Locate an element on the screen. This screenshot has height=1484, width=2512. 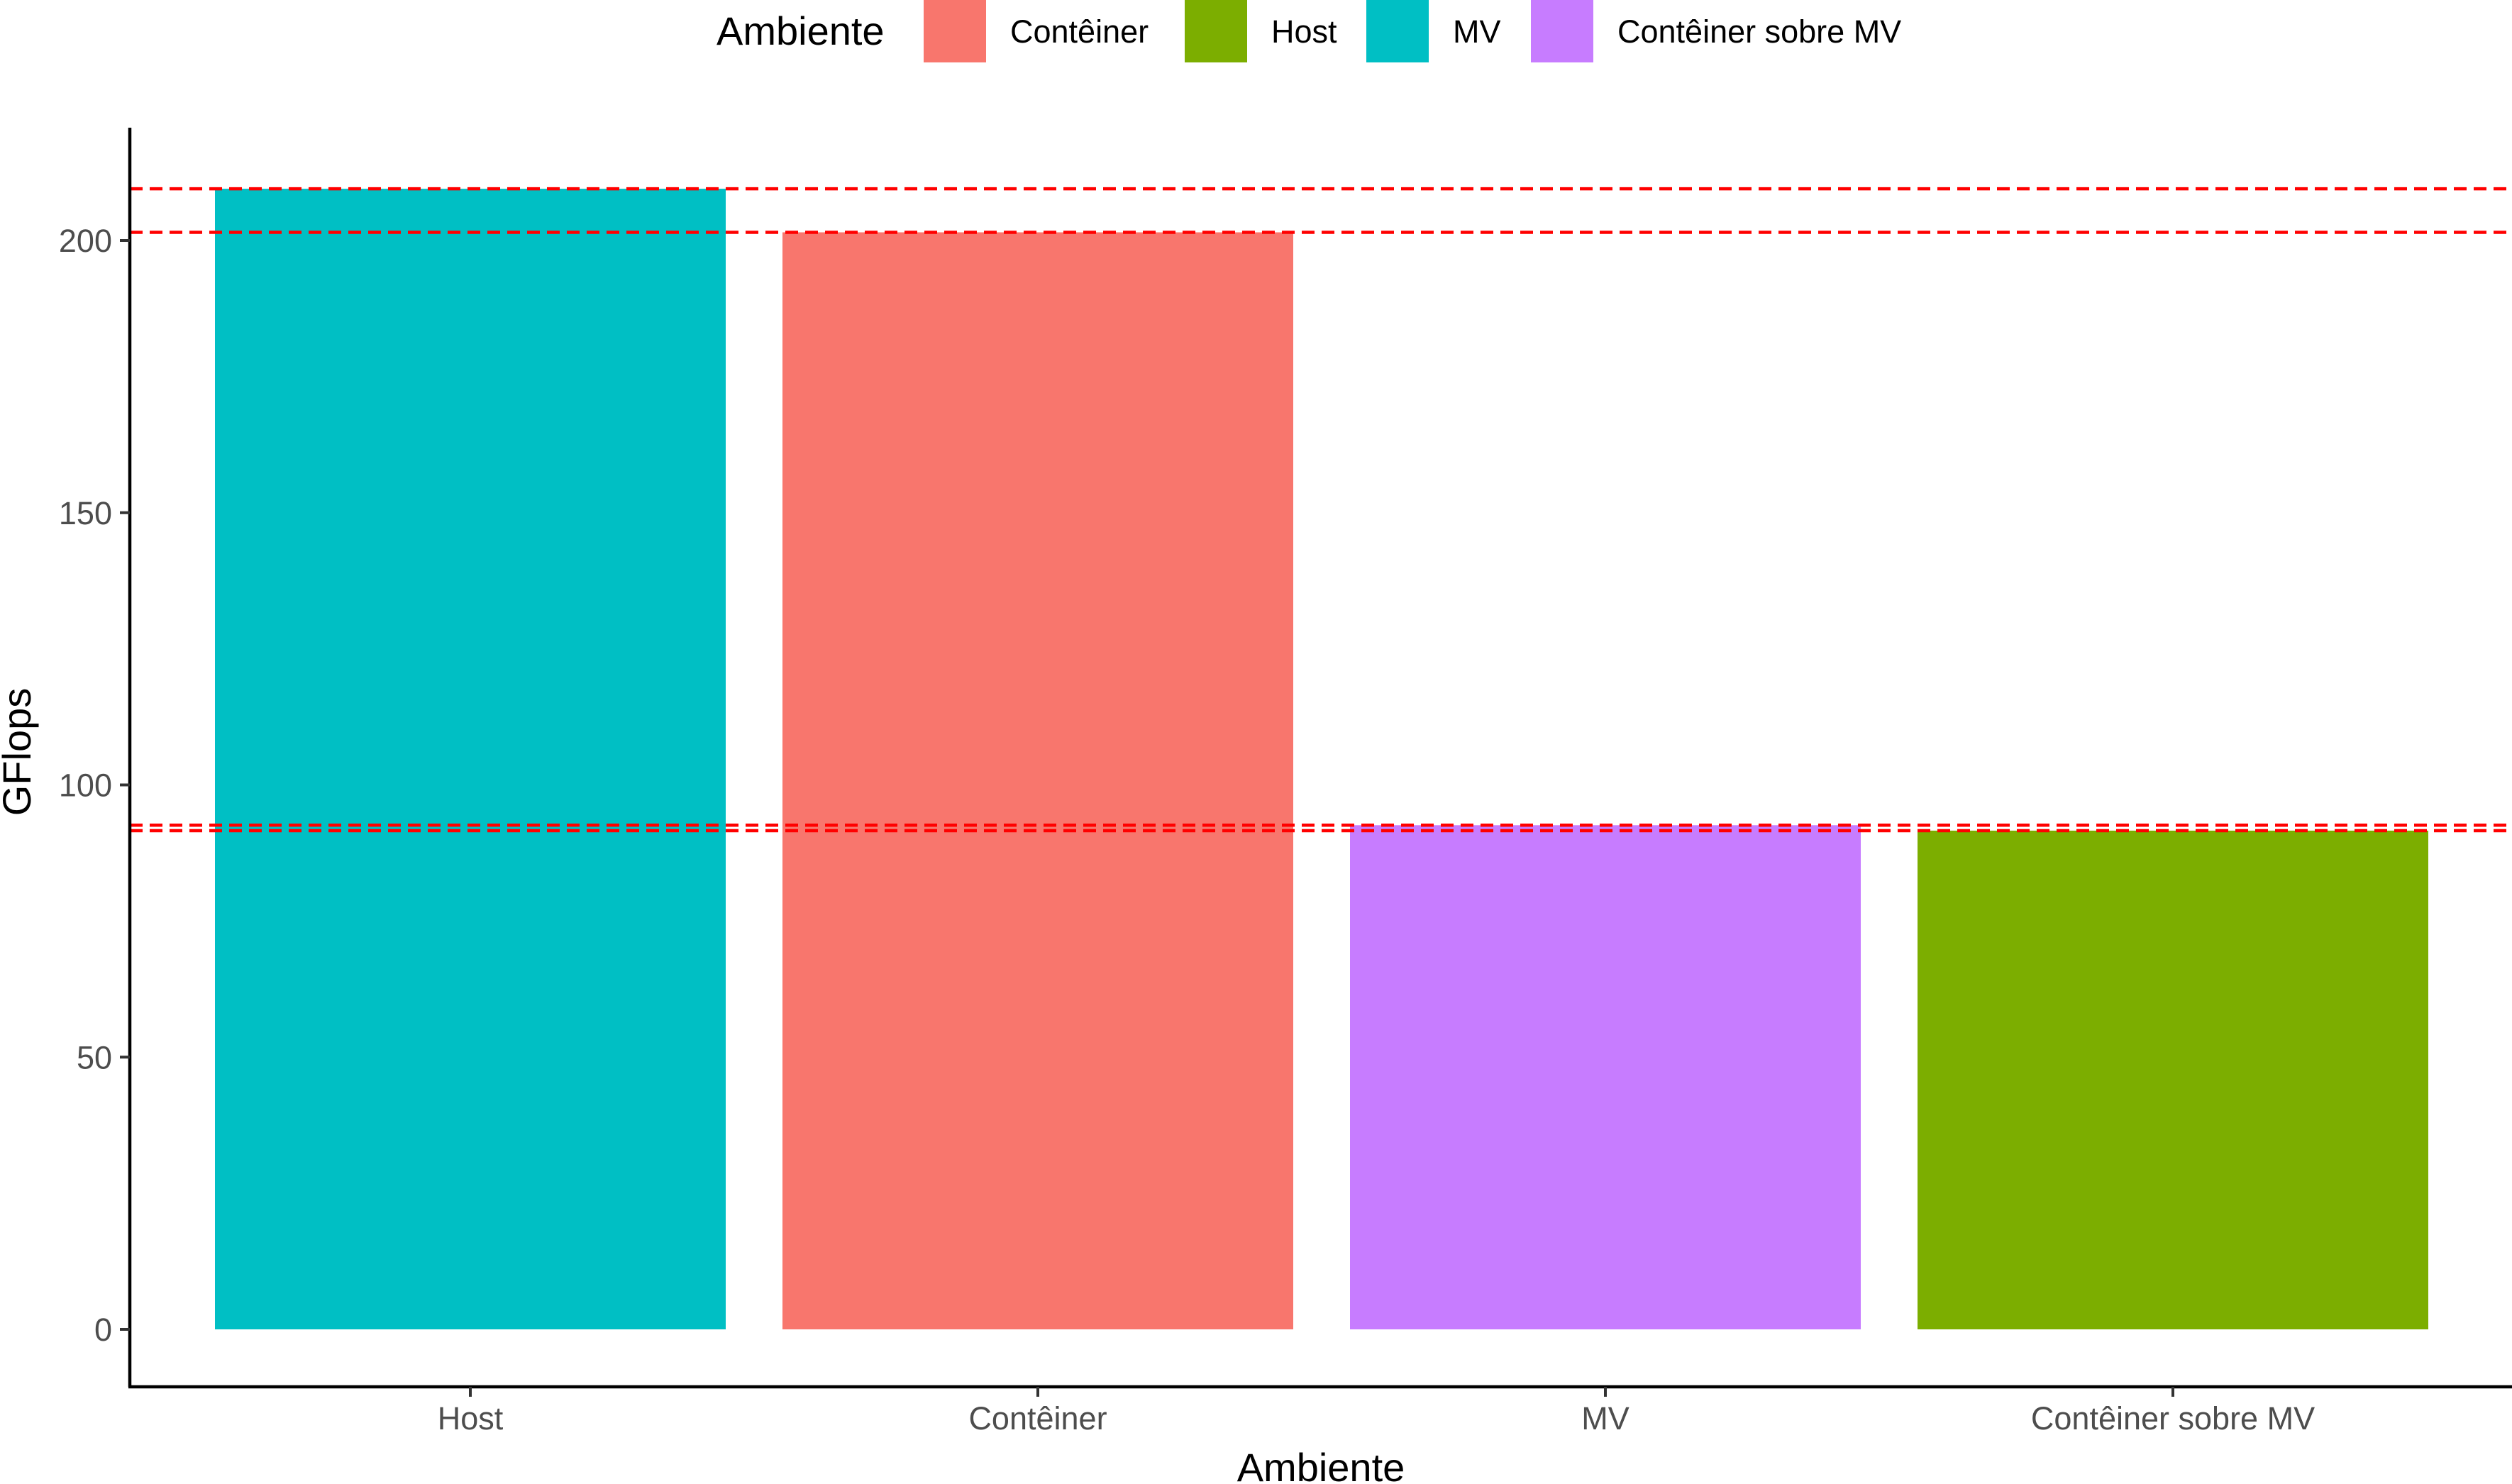
bar-mv is located at coordinates (1605, 1077).